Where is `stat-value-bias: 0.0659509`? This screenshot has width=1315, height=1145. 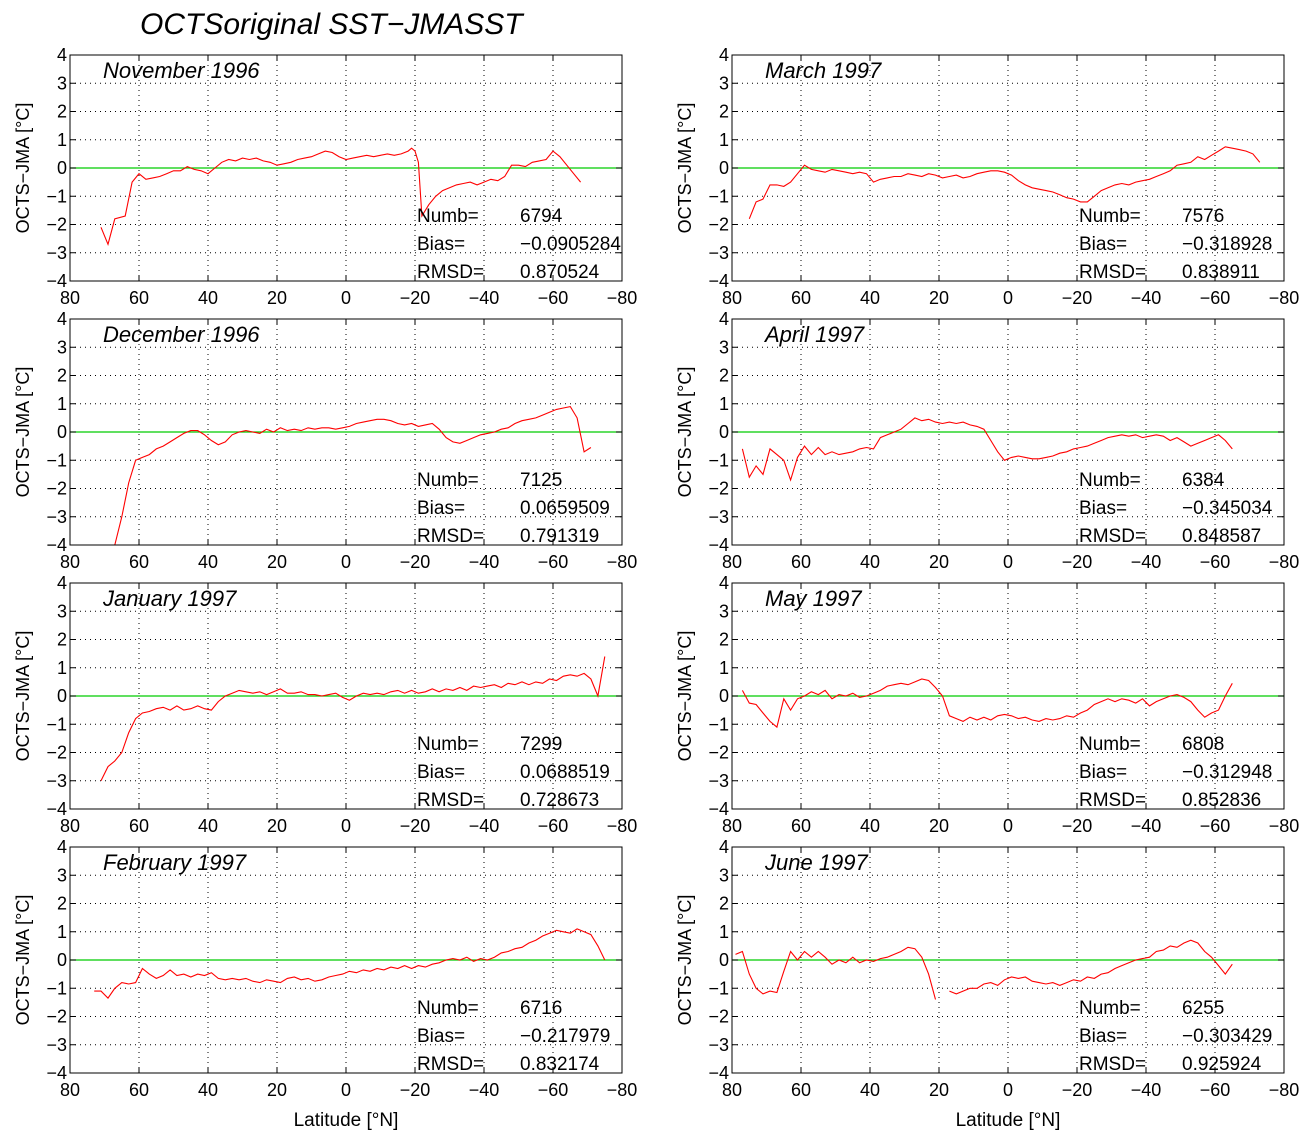
stat-value-bias: 0.0659509 is located at coordinates (565, 508).